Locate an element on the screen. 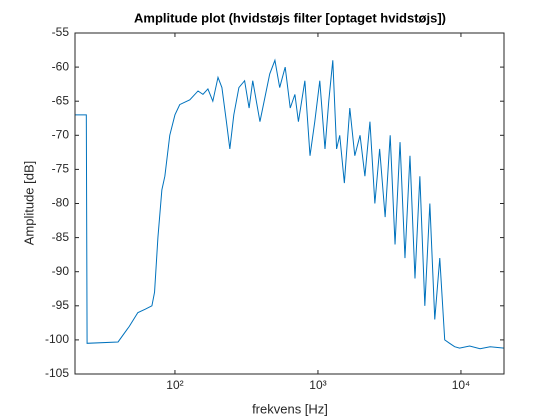  y-tick-label: -90 is located at coordinates (61, 271).